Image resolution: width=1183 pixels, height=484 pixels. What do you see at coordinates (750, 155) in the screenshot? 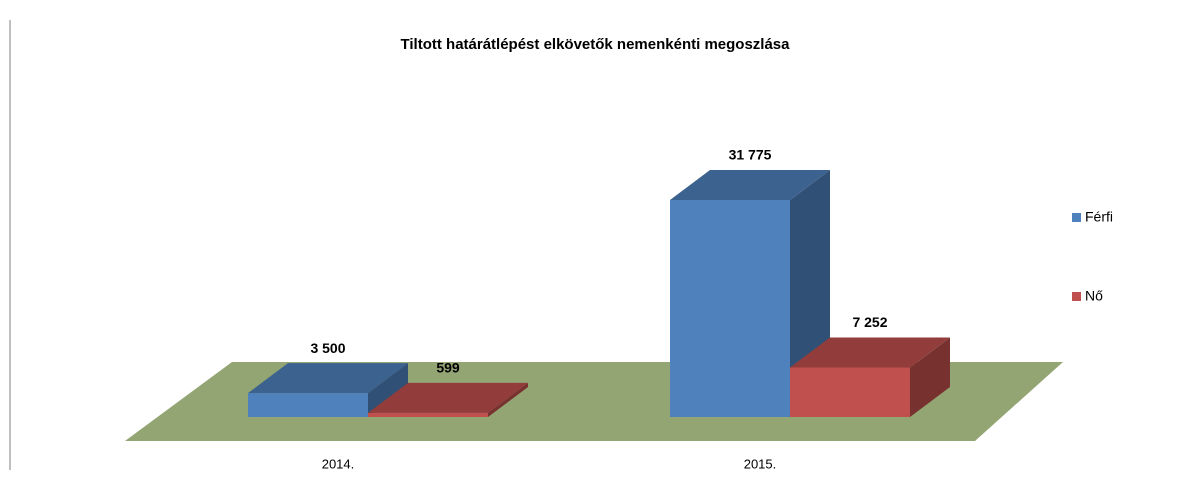
I see `data-label: 31 775` at bounding box center [750, 155].